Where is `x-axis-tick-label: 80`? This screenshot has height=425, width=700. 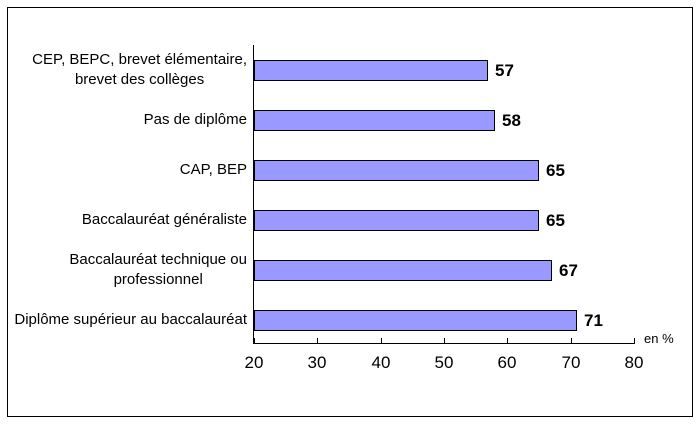
x-axis-tick-label: 80 is located at coordinates (634, 362).